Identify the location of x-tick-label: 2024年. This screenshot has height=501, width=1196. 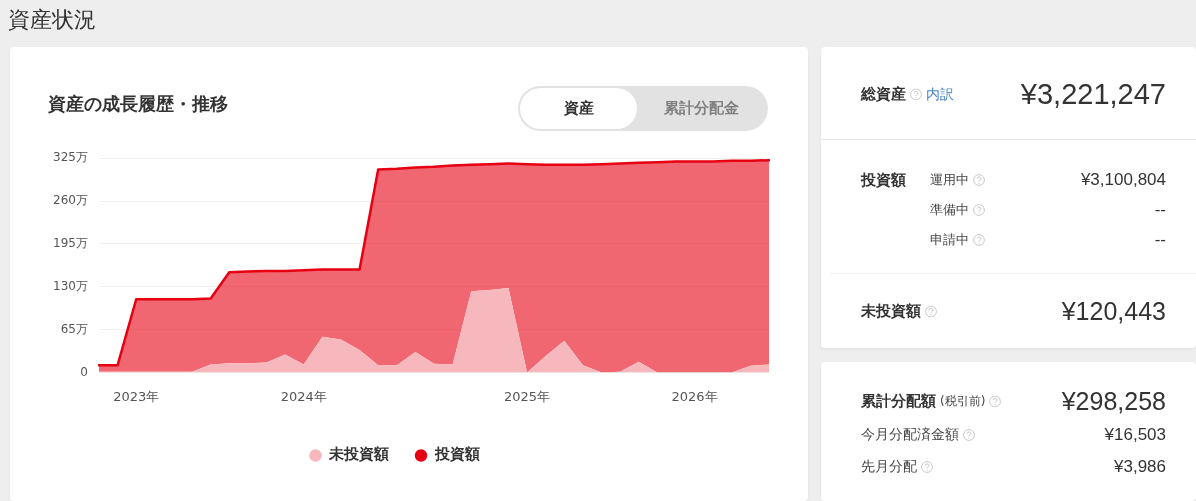
(303, 396).